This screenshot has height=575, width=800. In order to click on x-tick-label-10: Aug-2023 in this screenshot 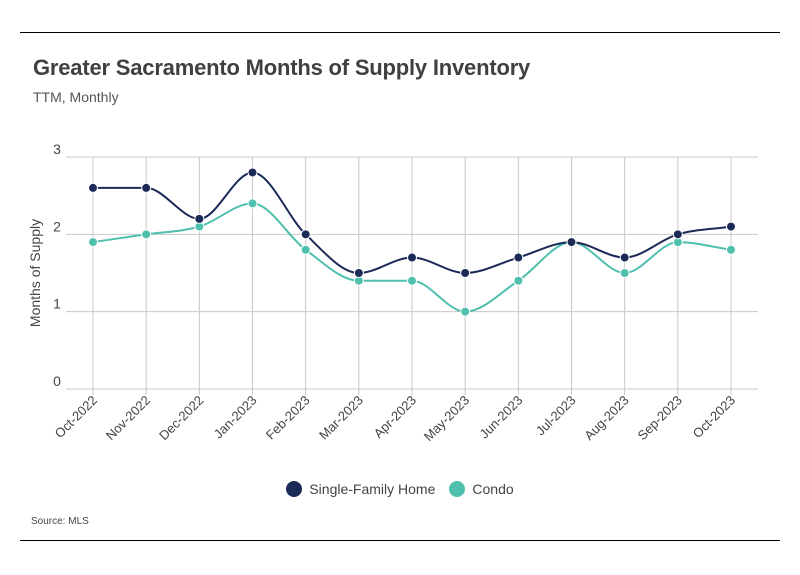, I will do `click(606, 418)`.